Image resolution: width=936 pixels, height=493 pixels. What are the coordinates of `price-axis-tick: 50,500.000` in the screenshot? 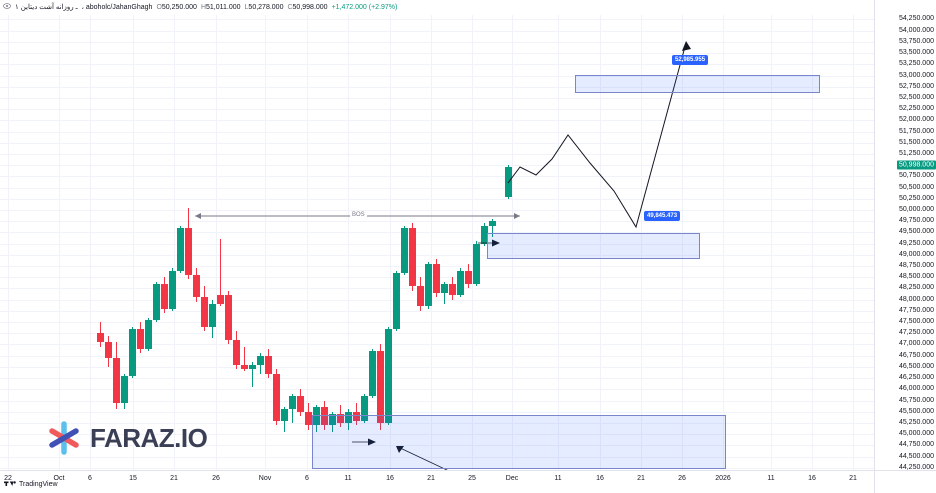 It's located at (916, 187).